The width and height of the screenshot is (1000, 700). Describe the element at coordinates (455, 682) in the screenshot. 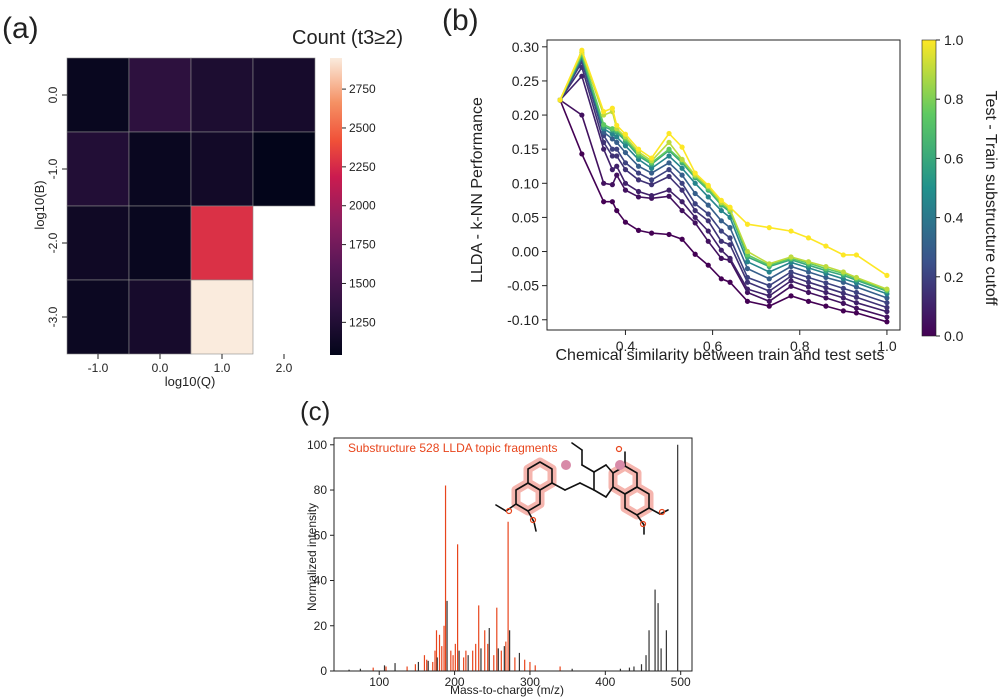

I see `spectrum-x-tick-label: 200` at that location.